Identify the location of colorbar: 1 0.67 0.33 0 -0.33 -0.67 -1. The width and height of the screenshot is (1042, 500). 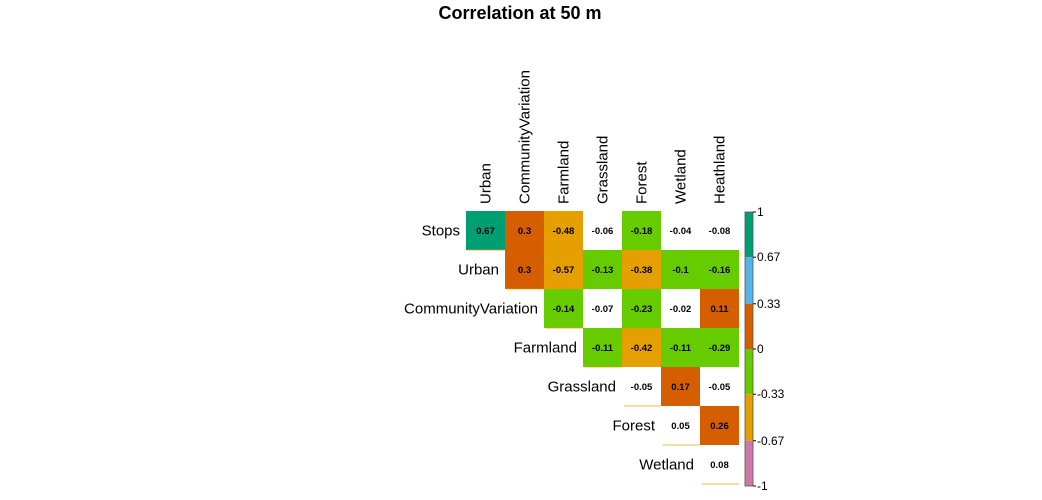
(764, 349).